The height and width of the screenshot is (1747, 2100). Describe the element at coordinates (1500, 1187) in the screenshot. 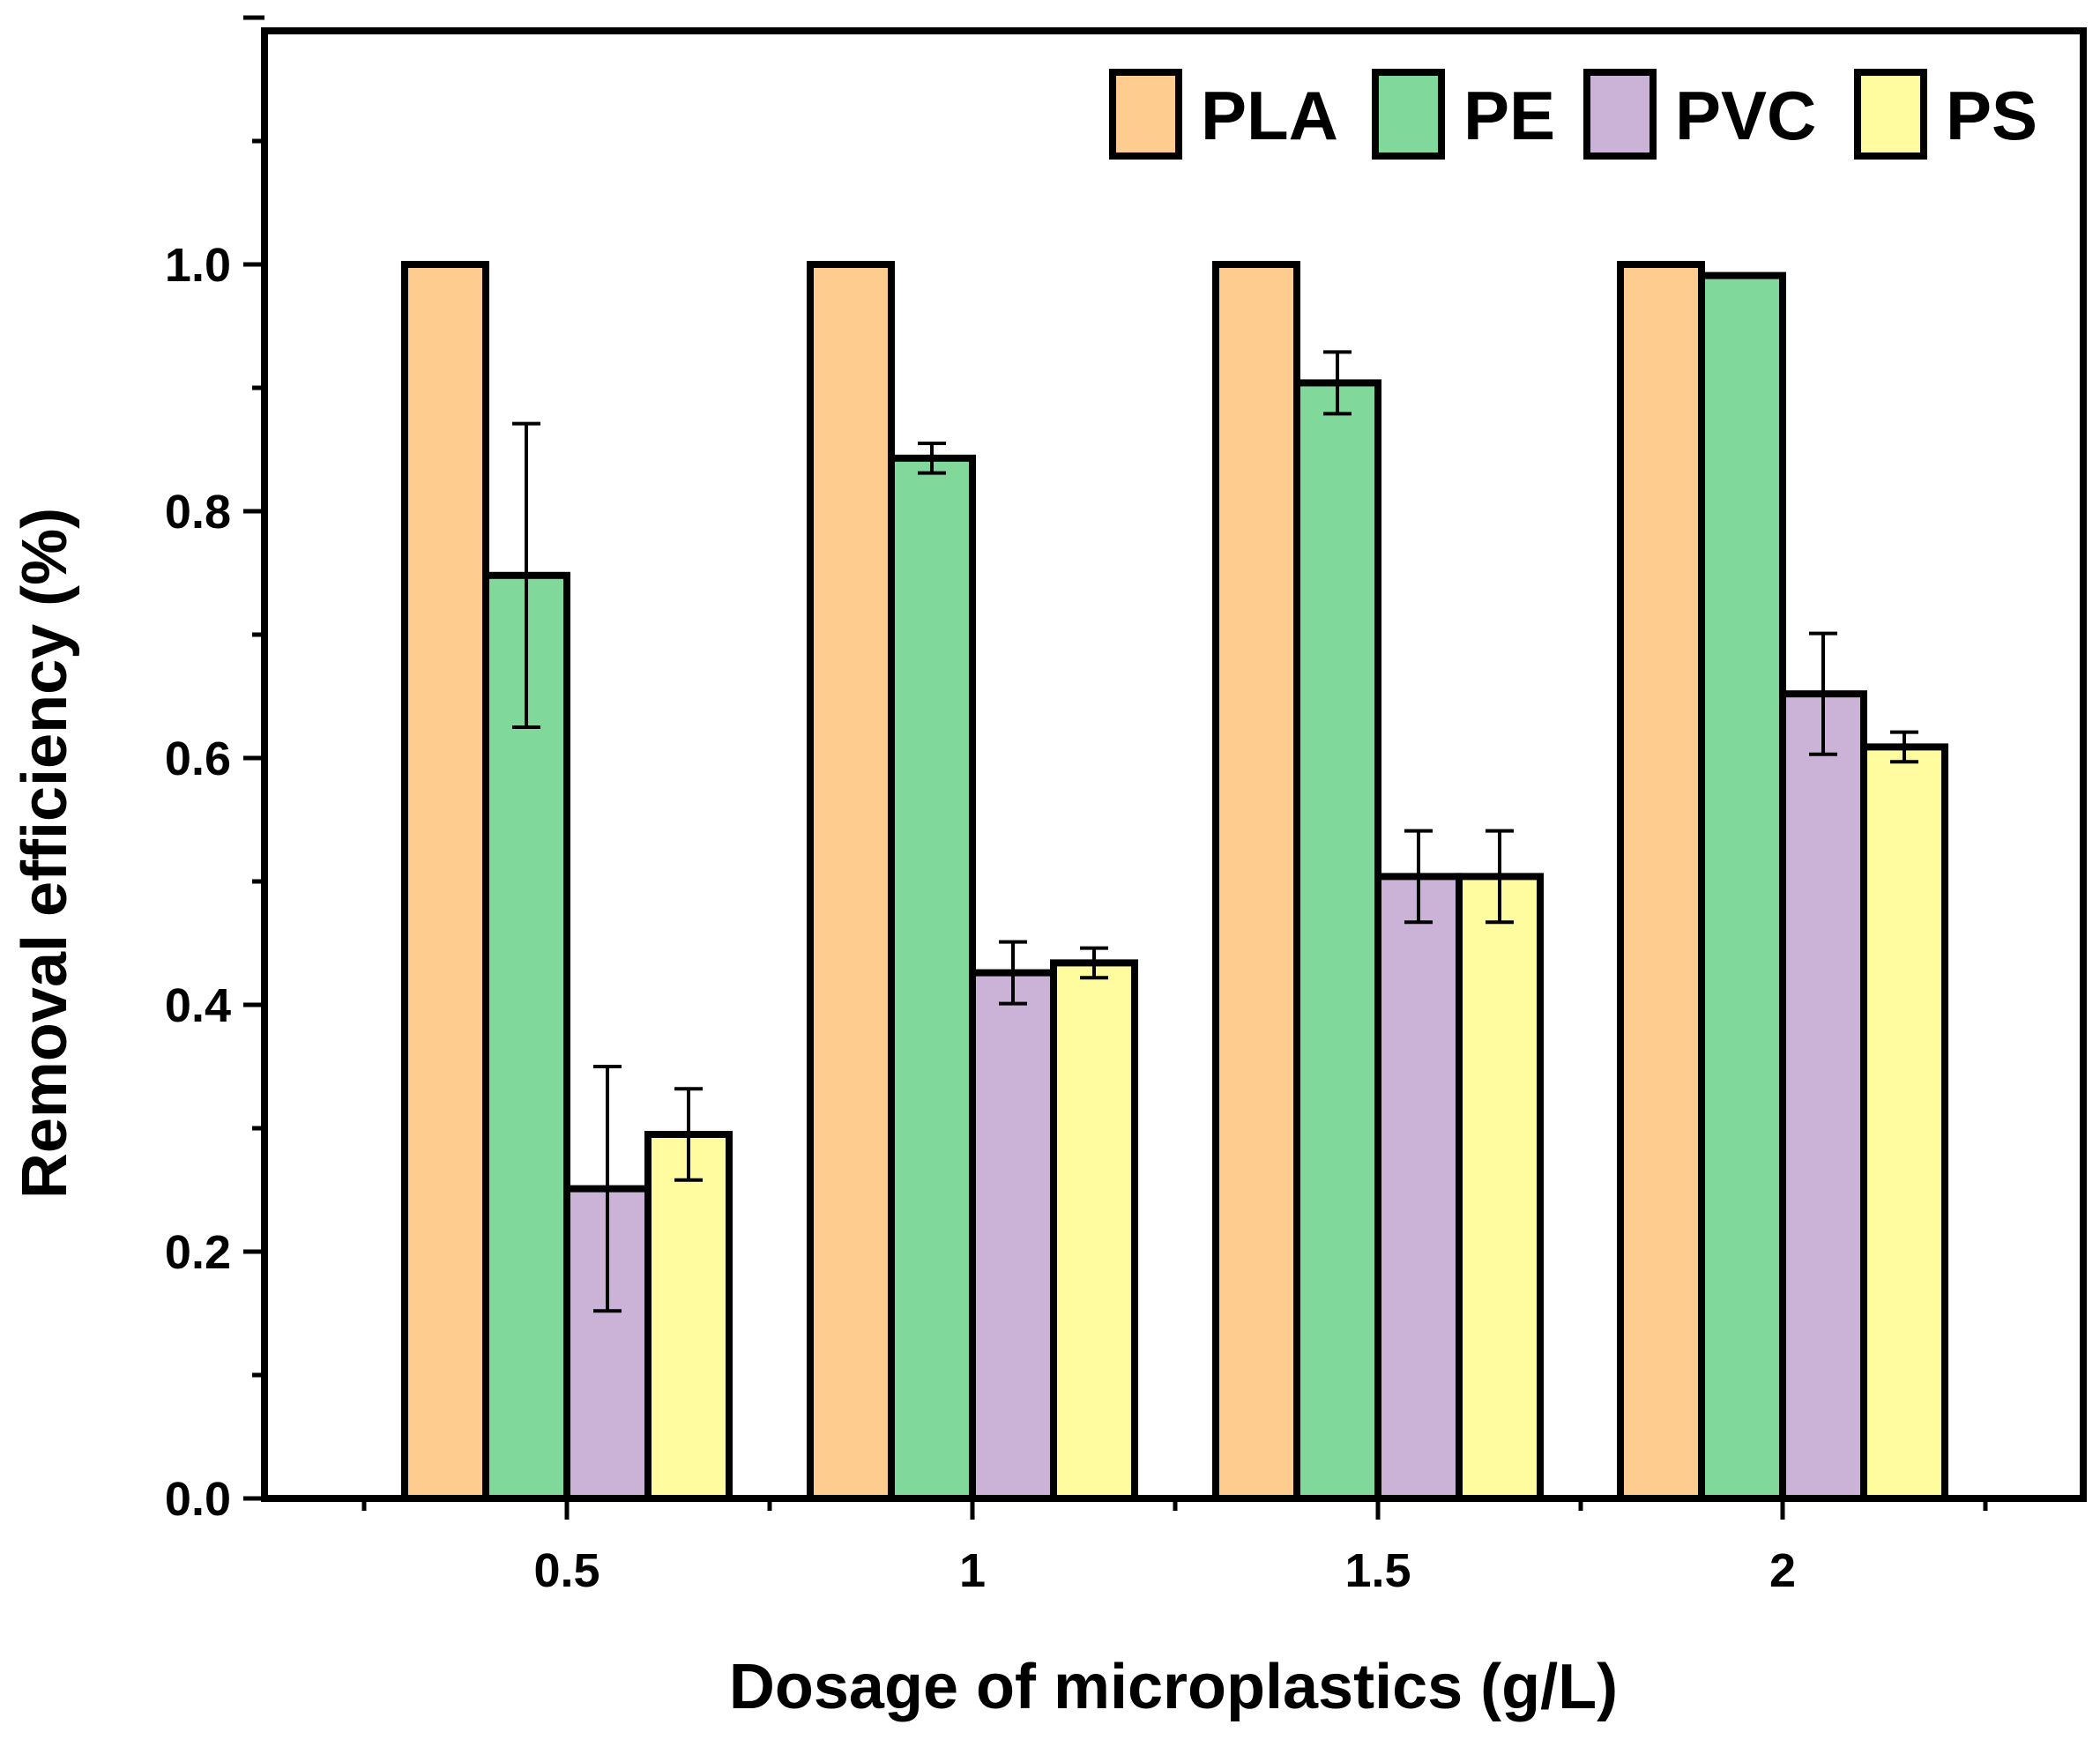

I see `bar-ps-1.5` at that location.